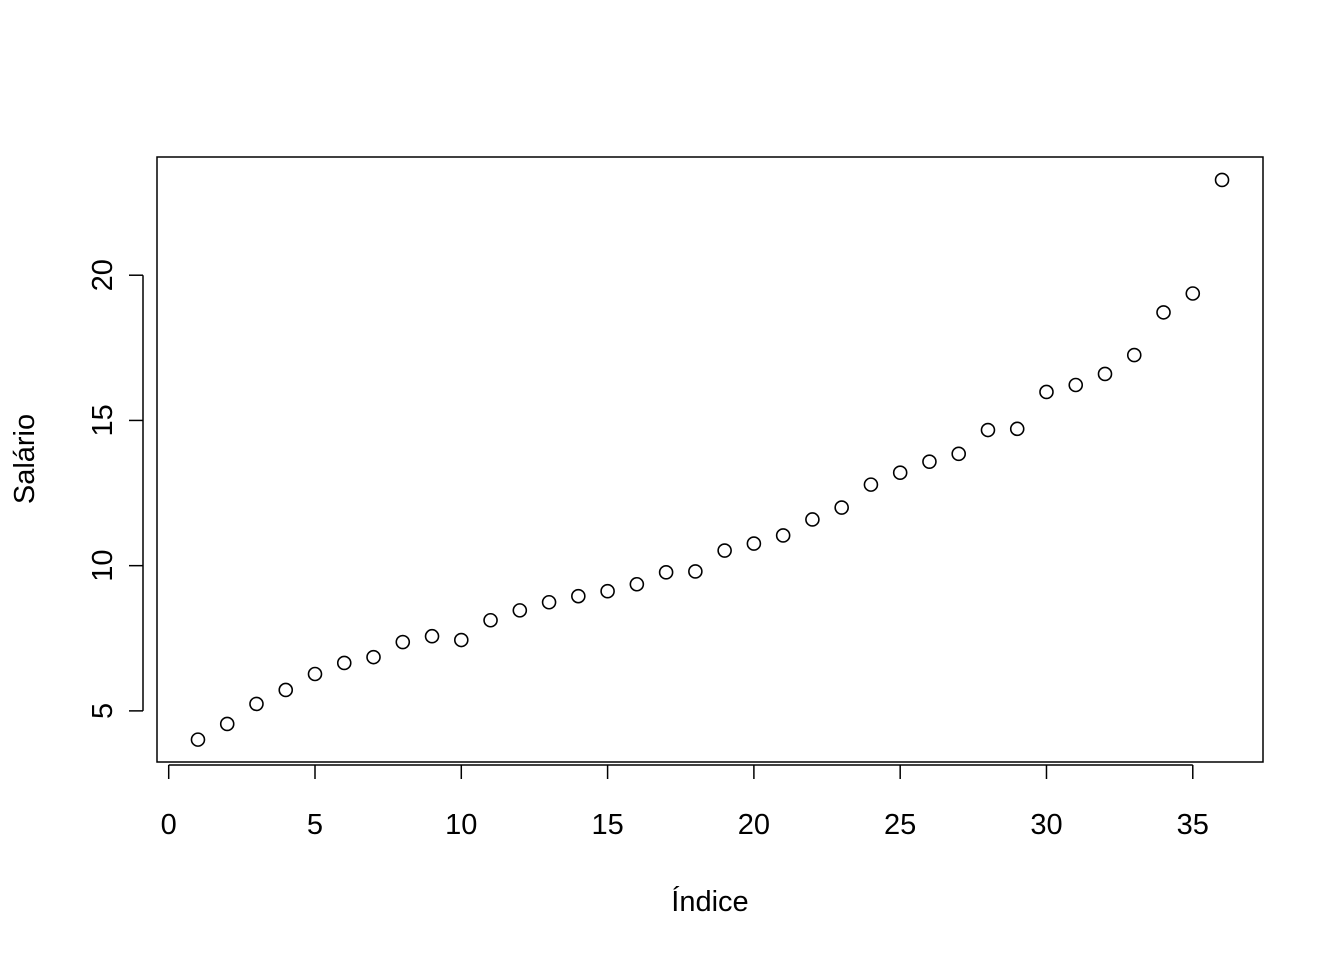  I want to click on x-tick-label: 15, so click(607, 825).